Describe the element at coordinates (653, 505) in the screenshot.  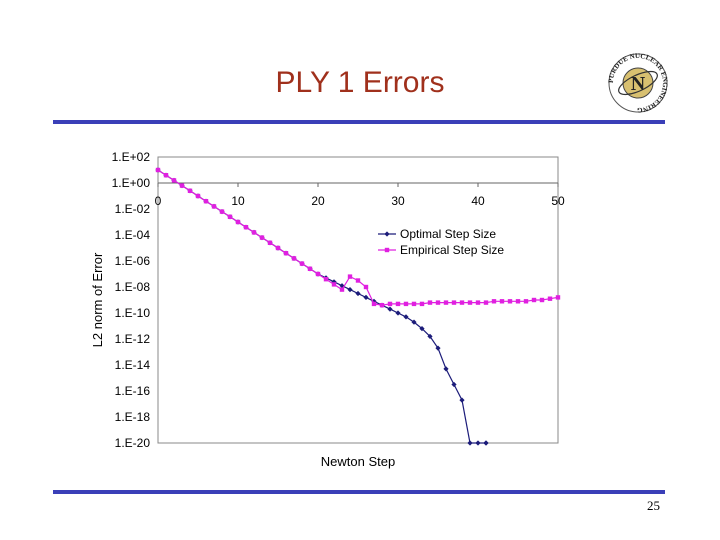
I see `page-number: 25` at that location.